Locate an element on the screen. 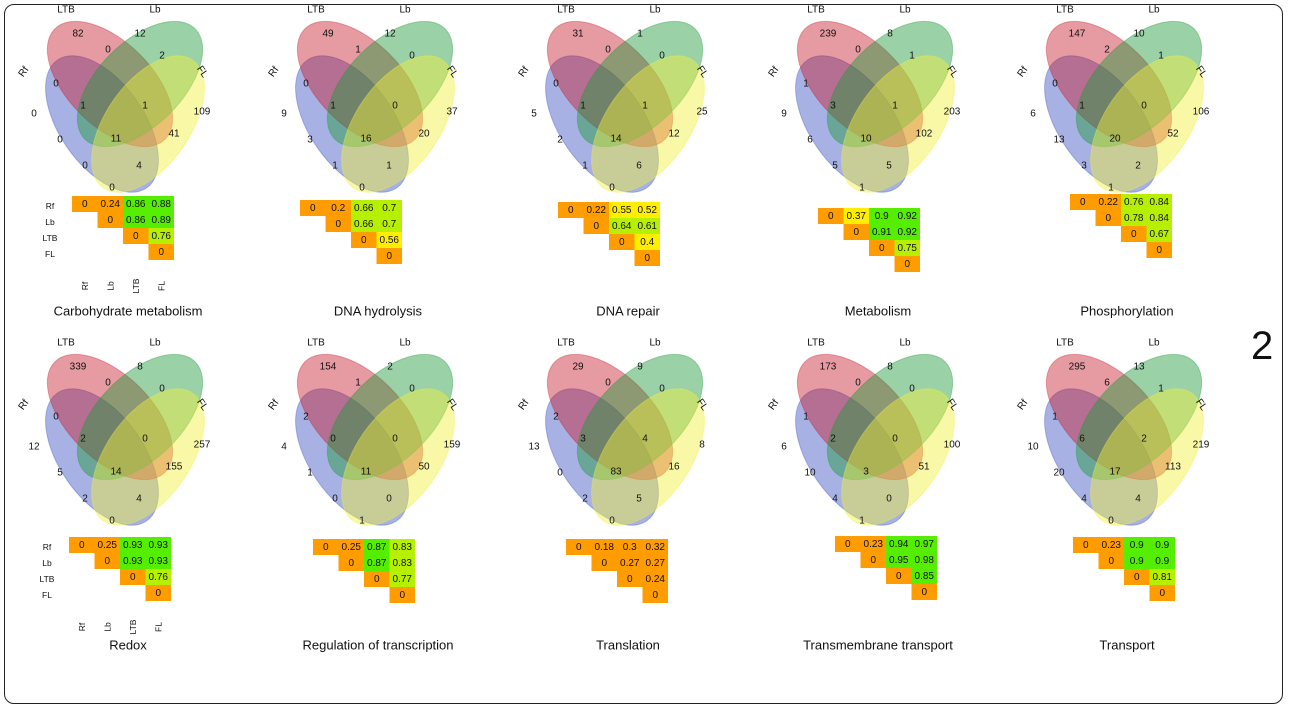  matrix-cell-value: 0.78 is located at coordinates (1134, 218).